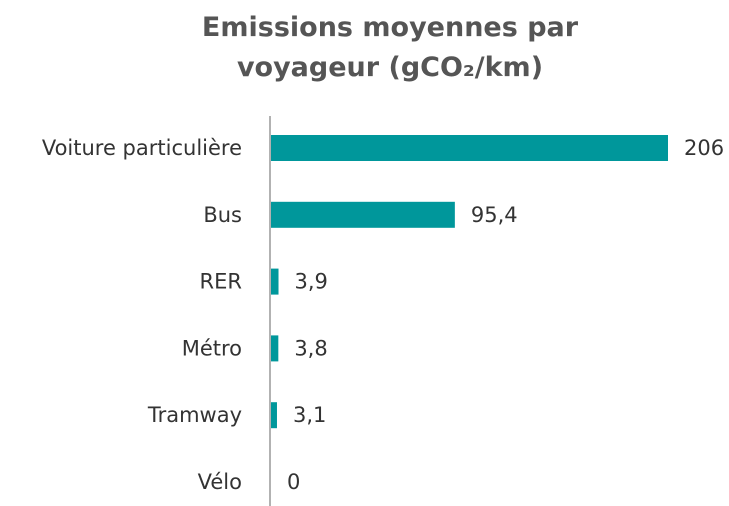  Describe the element at coordinates (309, 415) in the screenshot. I see `value-label: 3,1` at that location.